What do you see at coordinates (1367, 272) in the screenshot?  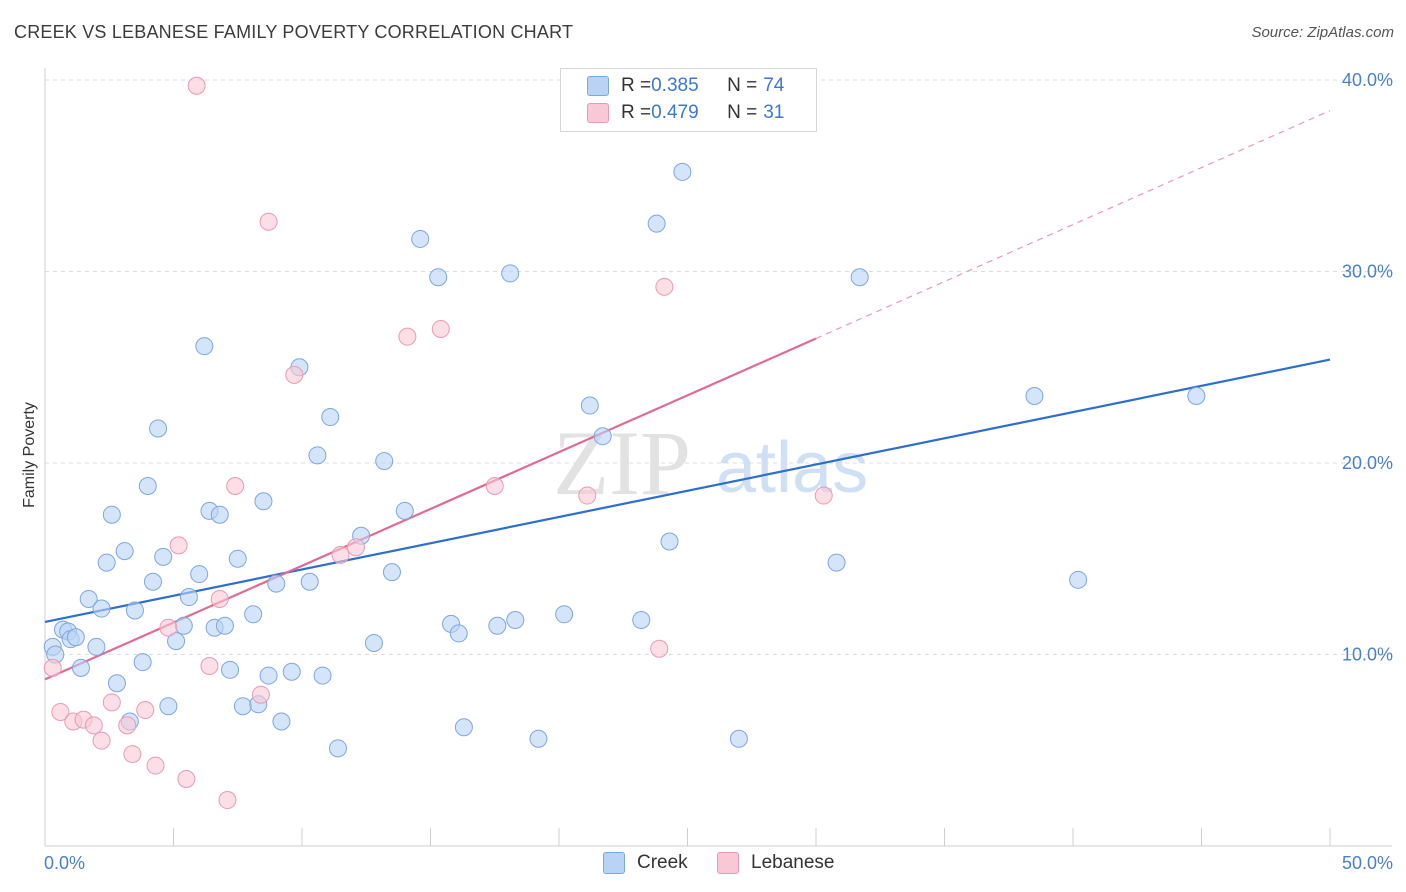 I see `y-tick-label: 30.0%` at bounding box center [1367, 272].